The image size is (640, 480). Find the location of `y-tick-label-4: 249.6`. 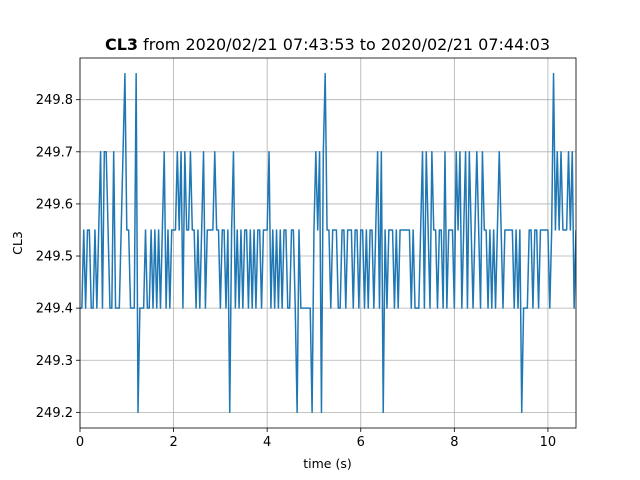

y-tick-label-4: 249.6 is located at coordinates (54, 204).